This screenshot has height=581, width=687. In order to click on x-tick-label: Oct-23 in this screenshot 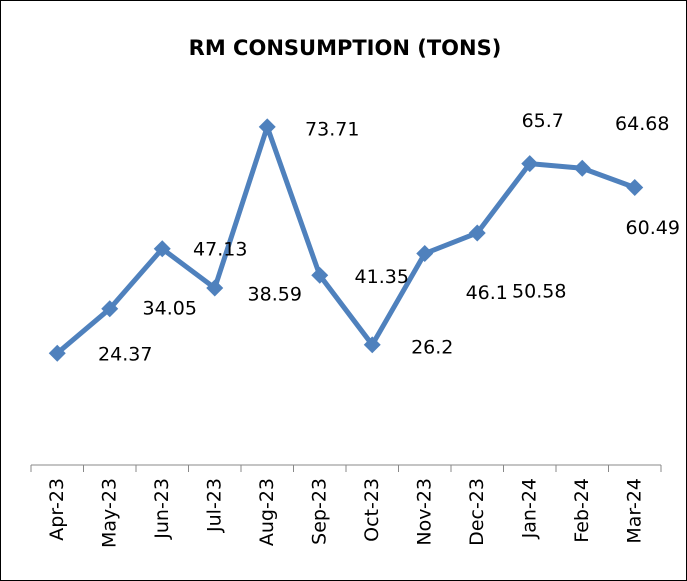, I will do `click(372, 510)`.